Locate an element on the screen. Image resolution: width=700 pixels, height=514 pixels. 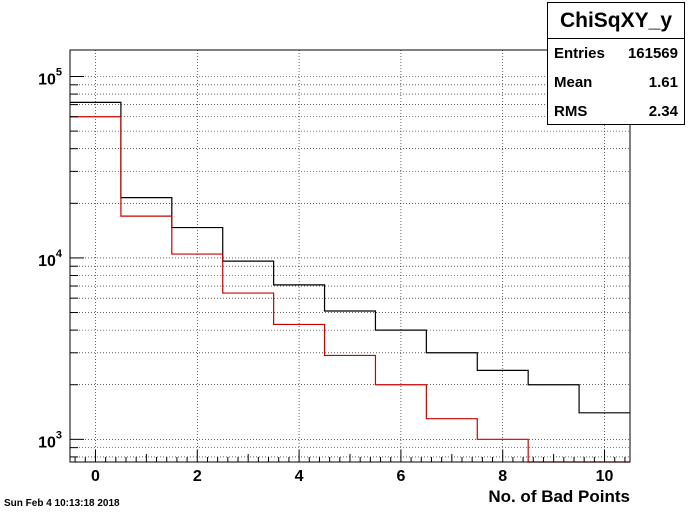
x-tick-label: 6 is located at coordinates (400, 476).